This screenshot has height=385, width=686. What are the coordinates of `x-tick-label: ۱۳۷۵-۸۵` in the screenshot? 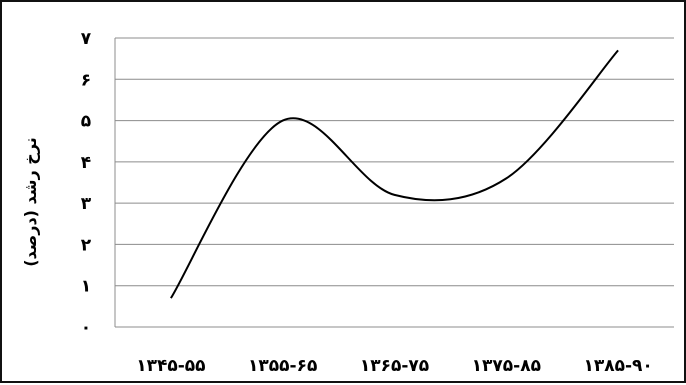 It's located at (506, 366).